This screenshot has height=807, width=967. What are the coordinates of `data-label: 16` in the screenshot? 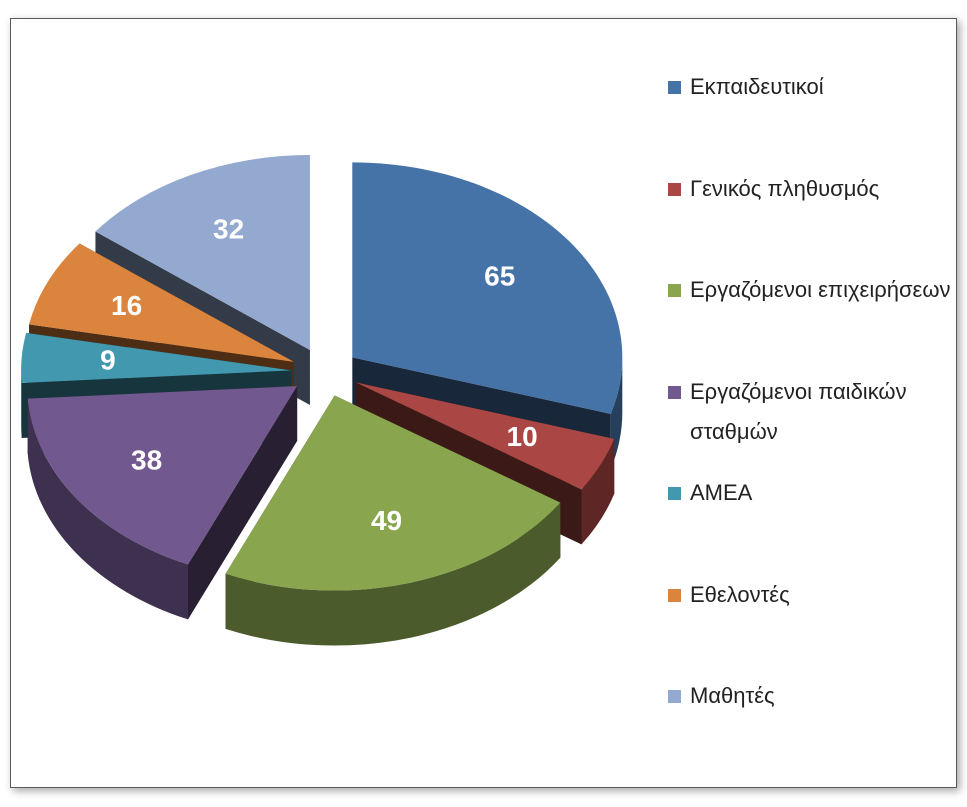 It's located at (126, 305).